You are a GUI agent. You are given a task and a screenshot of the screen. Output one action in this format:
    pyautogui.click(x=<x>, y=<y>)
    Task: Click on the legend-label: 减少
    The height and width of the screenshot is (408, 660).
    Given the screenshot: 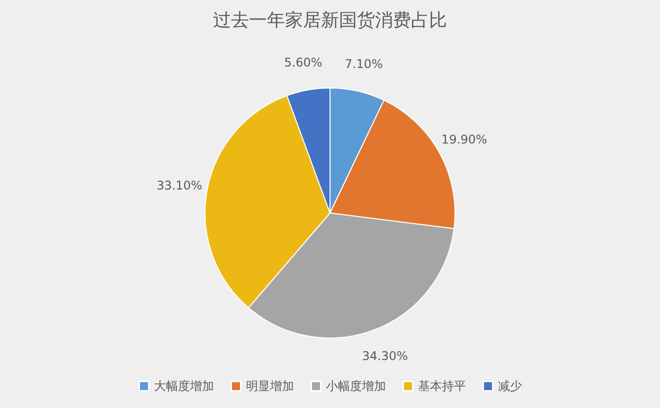 What is the action you would take?
    pyautogui.click(x=510, y=386)
    